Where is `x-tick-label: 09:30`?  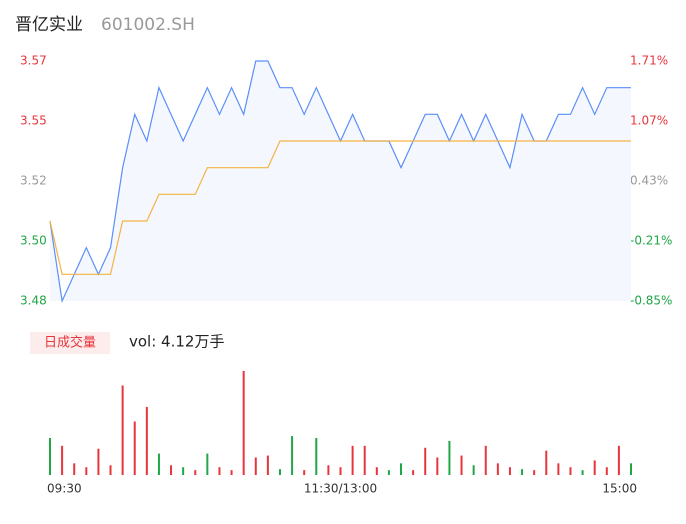
x-tick-label: 09:30 is located at coordinates (64, 489).